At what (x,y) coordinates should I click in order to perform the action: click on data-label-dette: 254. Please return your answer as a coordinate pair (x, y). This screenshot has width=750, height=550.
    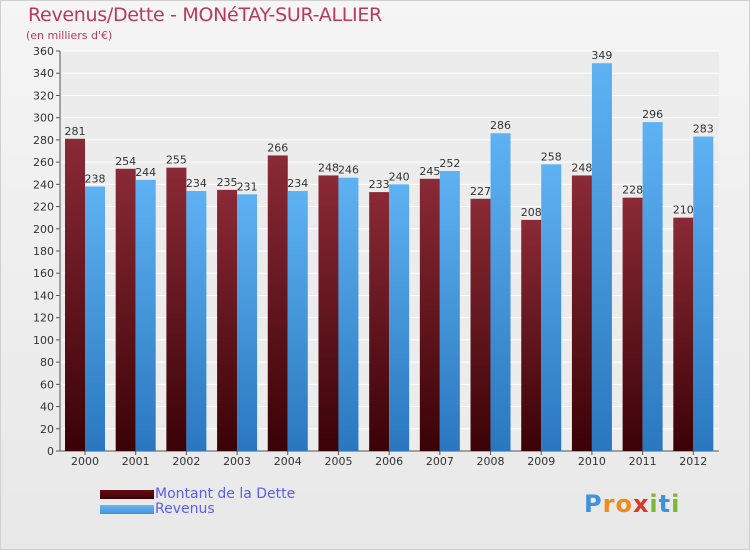
    Looking at the image, I should click on (125, 161).